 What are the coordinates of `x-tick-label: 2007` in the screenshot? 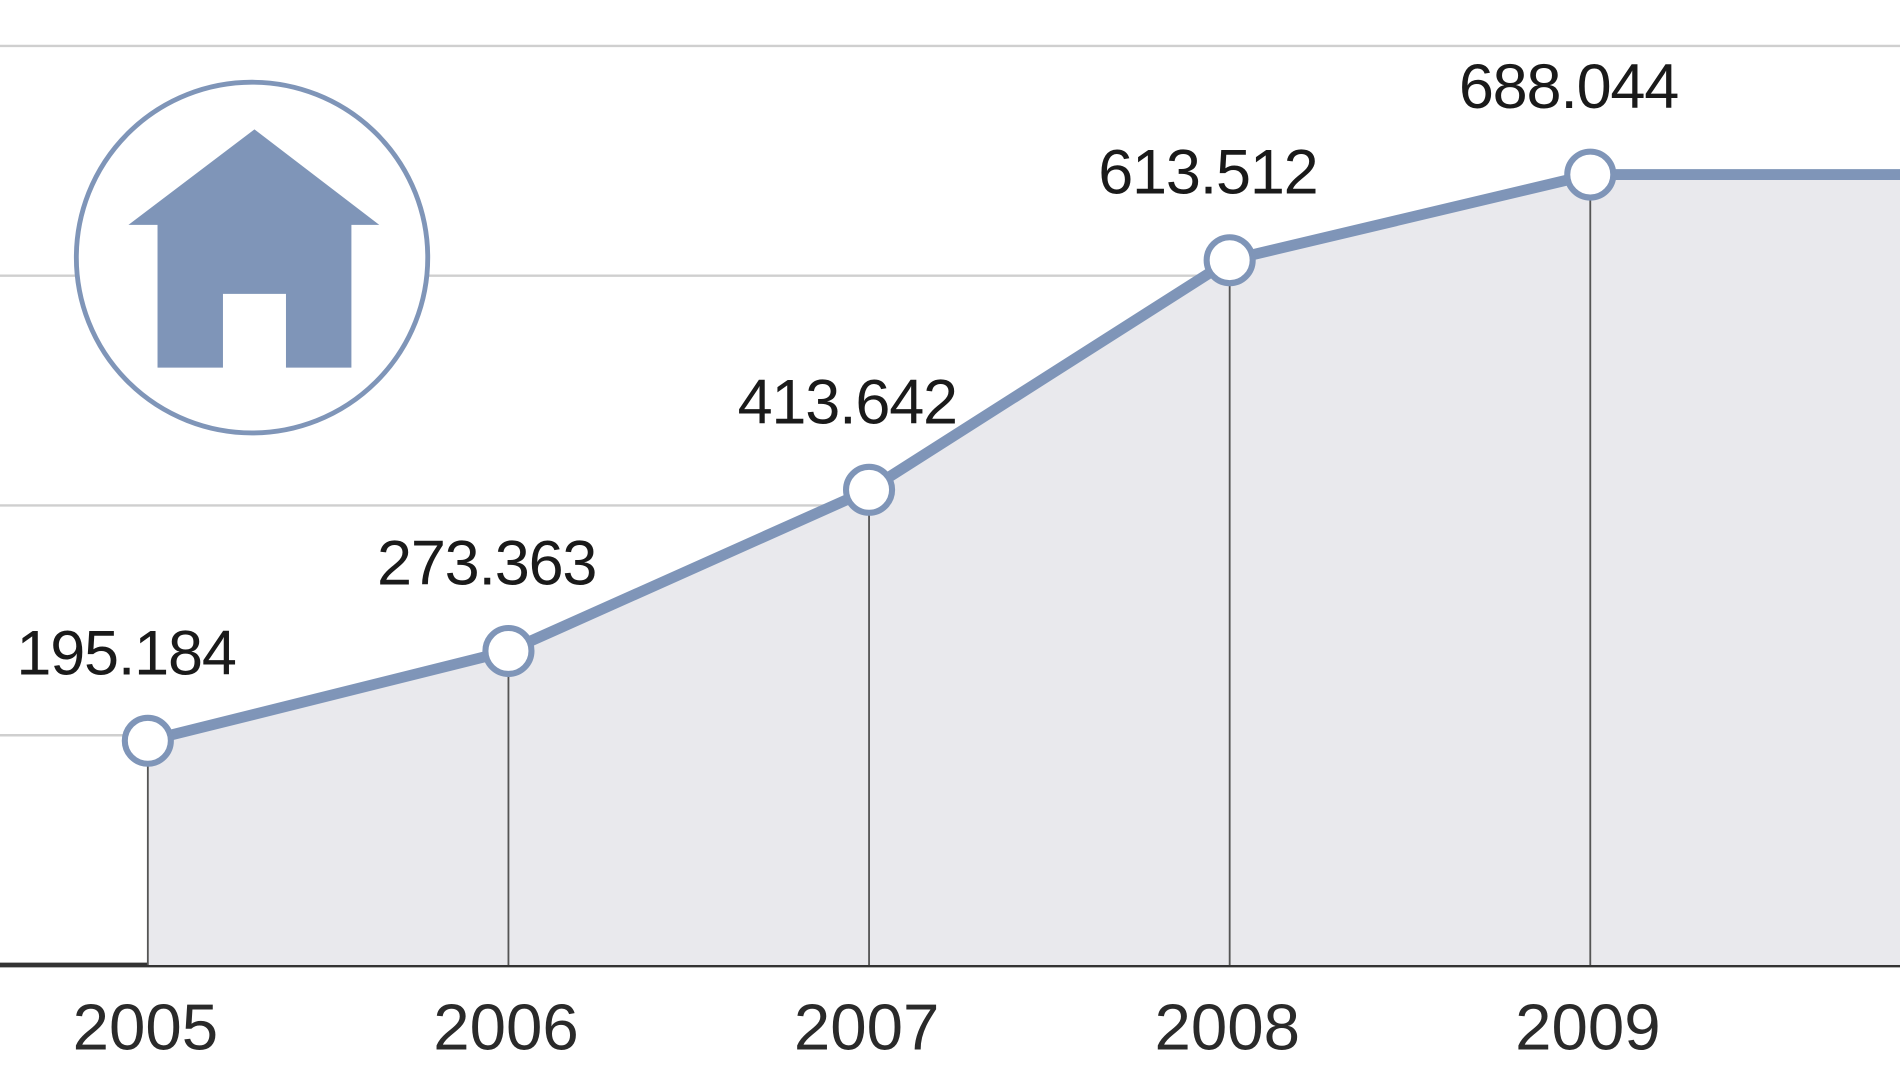 It's located at (867, 1027).